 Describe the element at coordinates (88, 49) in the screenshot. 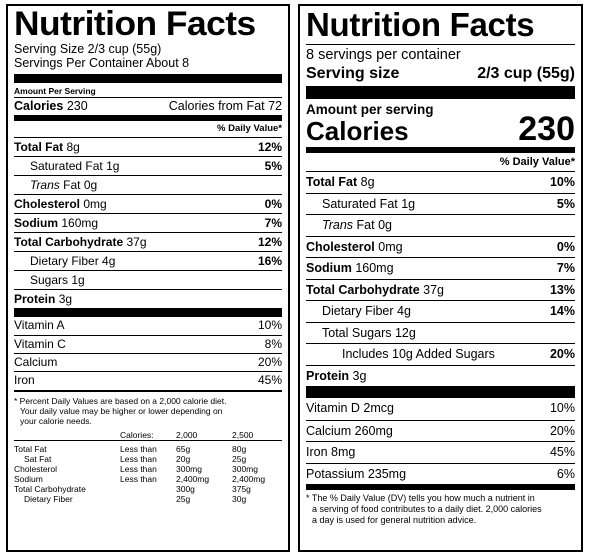

I see `old-serving-size: Serving Size 2/3 cup (55g)` at that location.